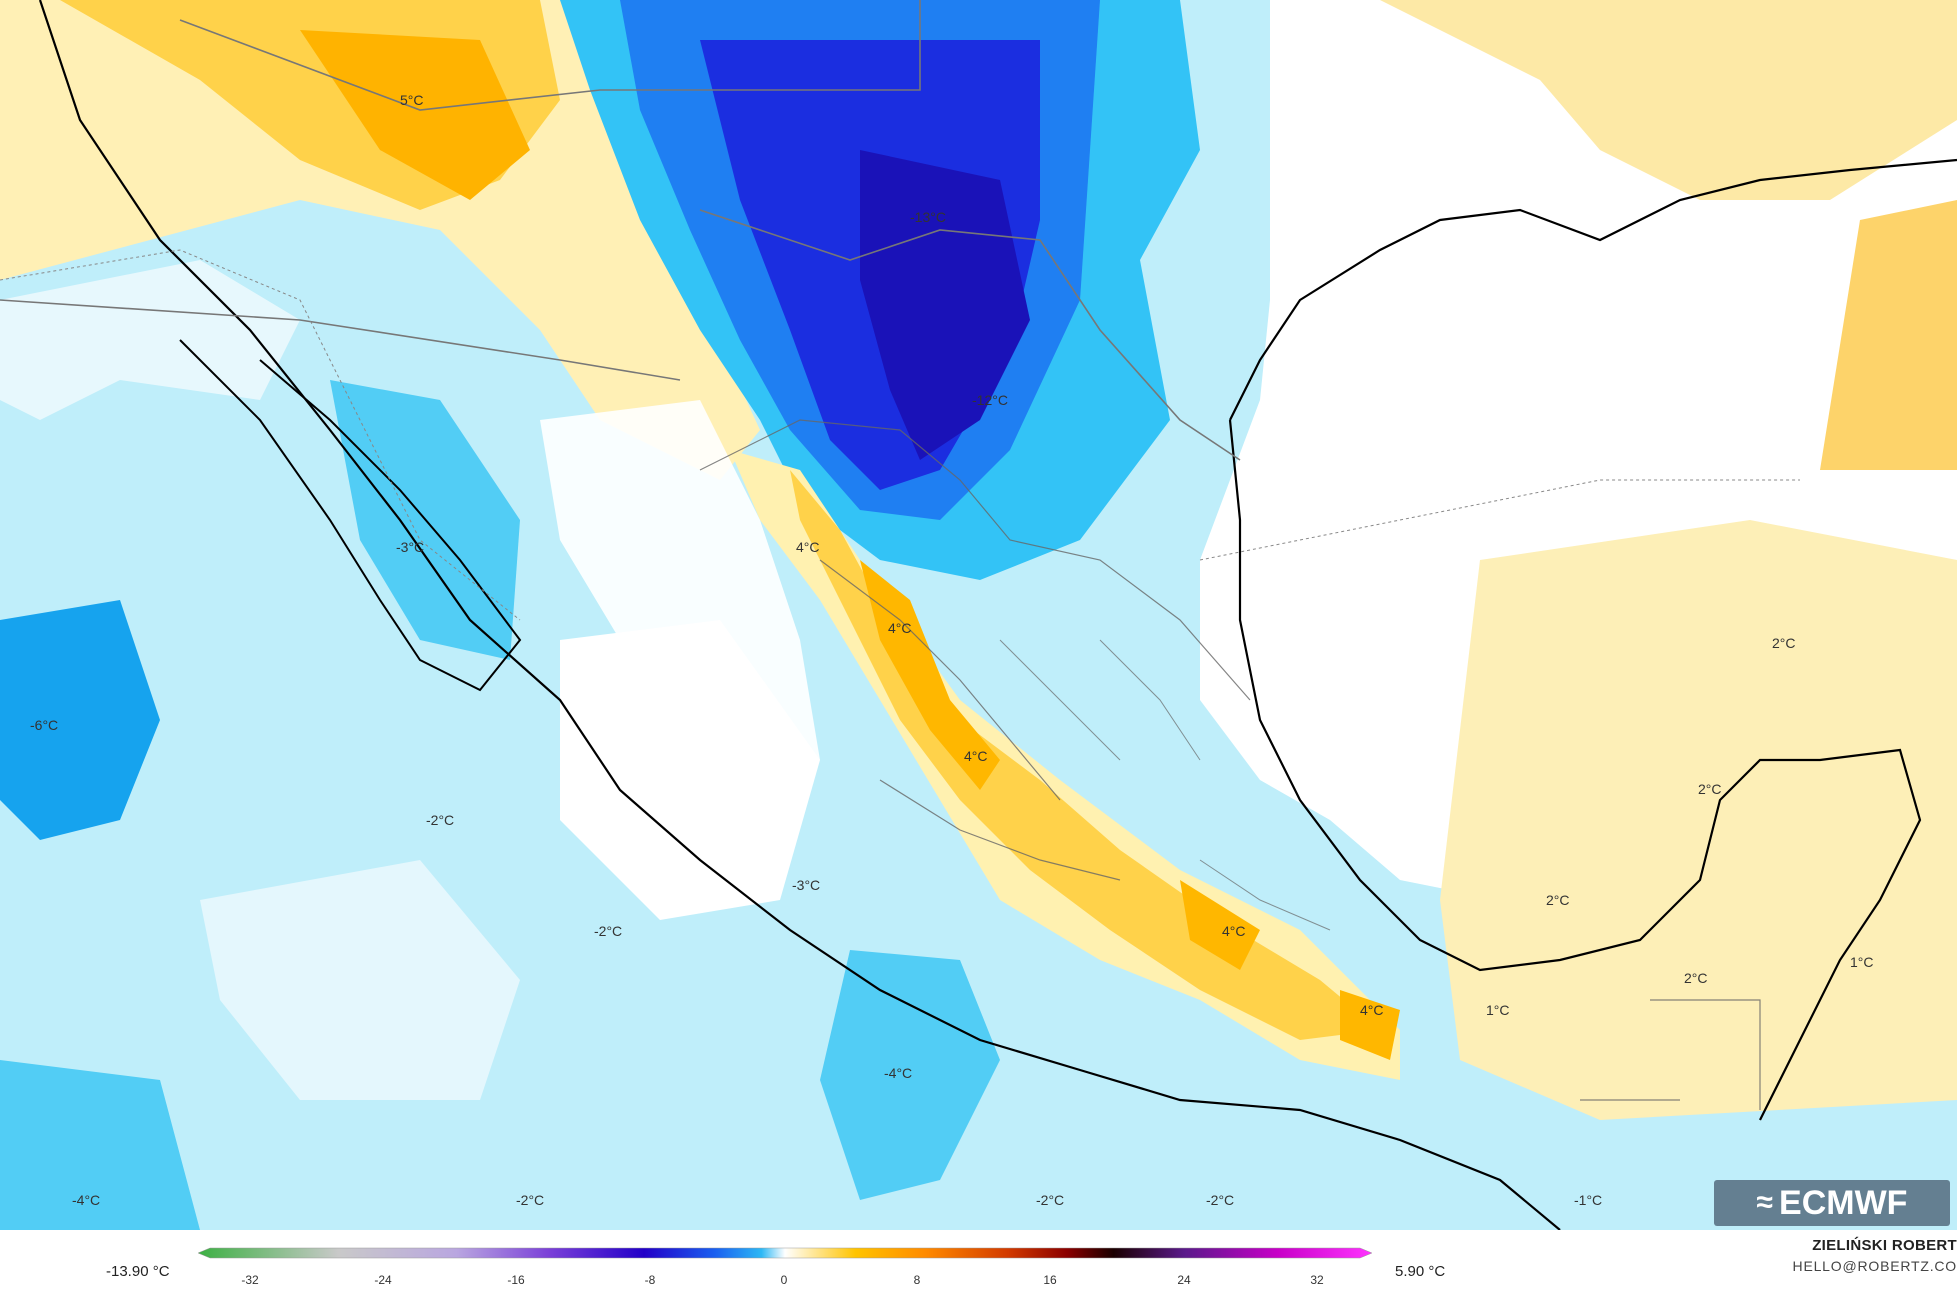 This screenshot has height=1292, width=1957. What do you see at coordinates (1050, 1280) in the screenshot?
I see `legend-tick: 16` at bounding box center [1050, 1280].